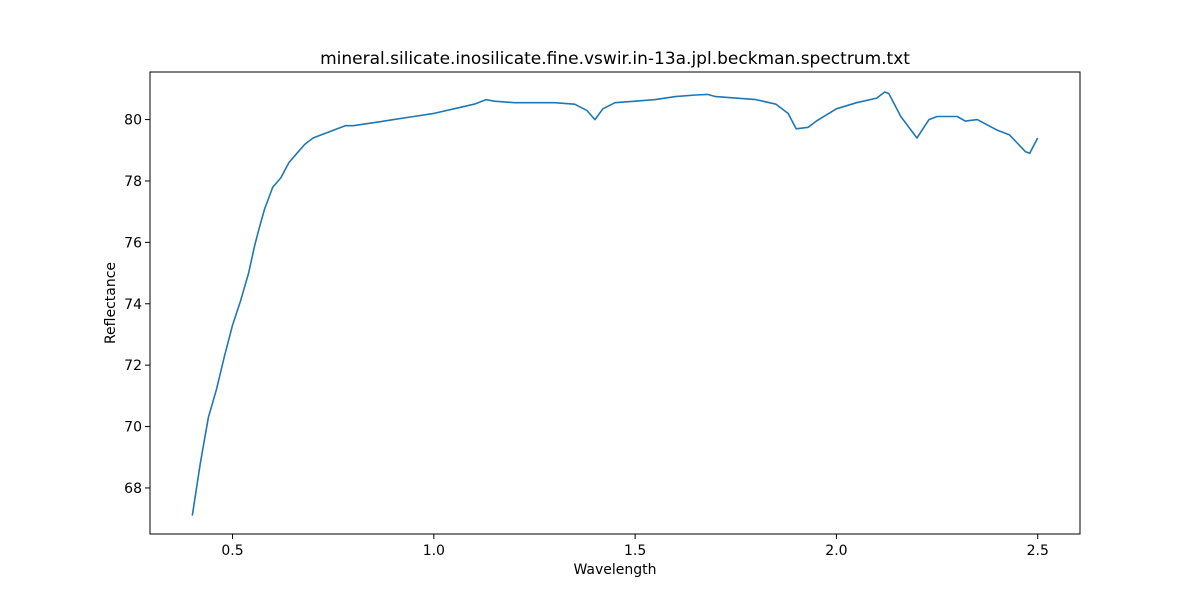  What do you see at coordinates (836, 551) in the screenshot?
I see `x-tick-label: 2.0` at bounding box center [836, 551].